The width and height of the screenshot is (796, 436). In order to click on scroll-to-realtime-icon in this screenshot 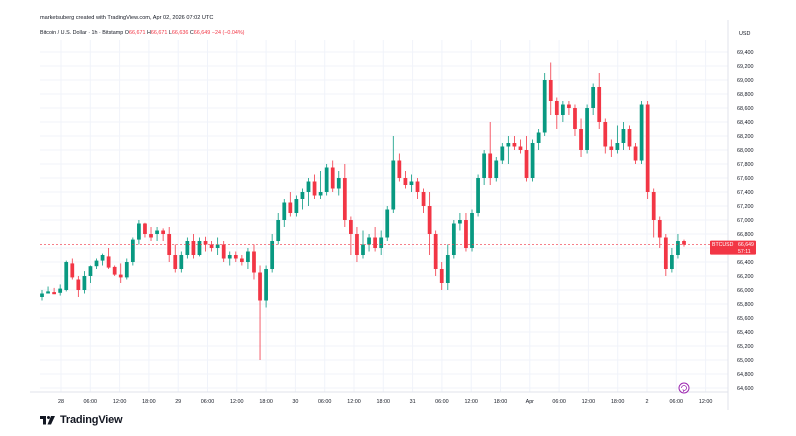, I will do `click(684, 388)`.